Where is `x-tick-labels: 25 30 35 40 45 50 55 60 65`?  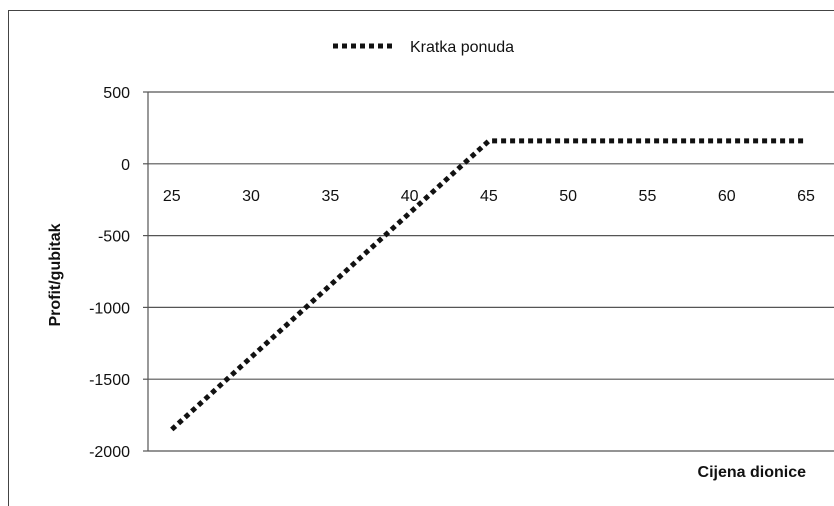 x-tick-labels: 25 30 35 40 45 50 55 60 65 is located at coordinates (489, 196).